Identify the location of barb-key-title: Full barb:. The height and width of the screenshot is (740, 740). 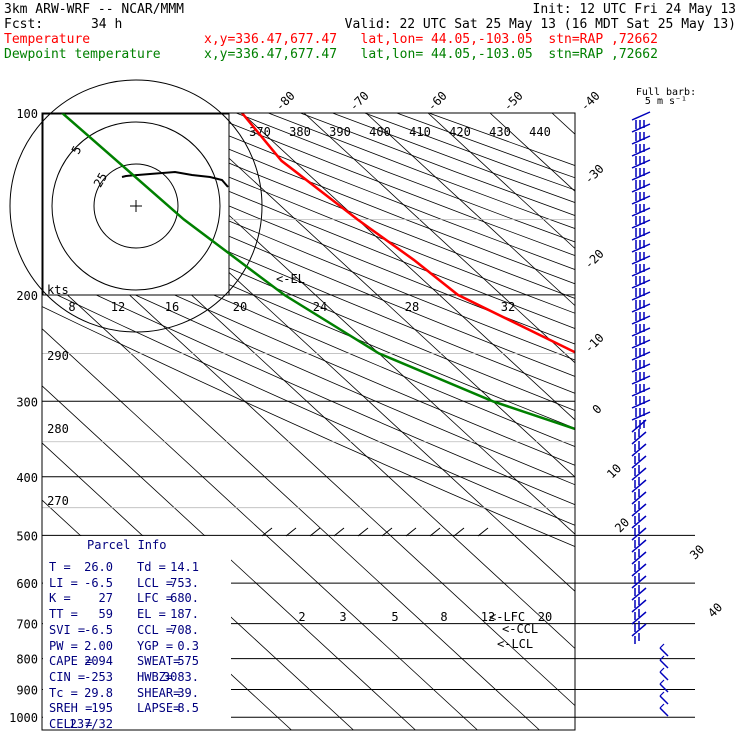
(666, 92).